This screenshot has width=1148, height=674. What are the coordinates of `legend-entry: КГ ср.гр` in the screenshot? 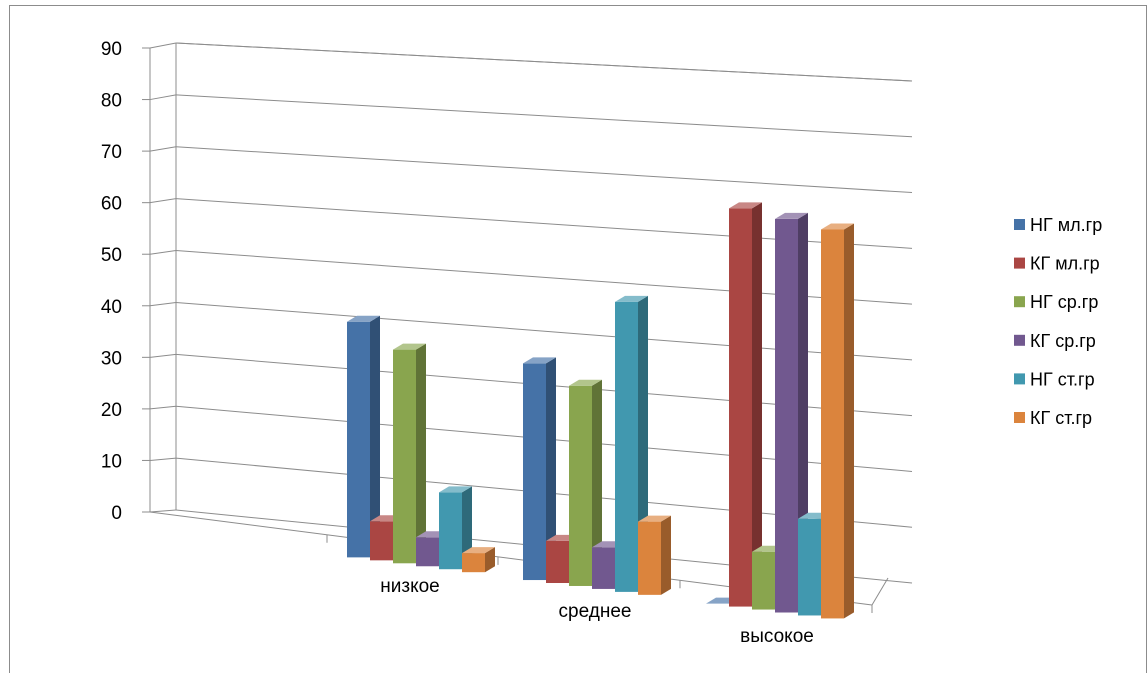 It's located at (1063, 341).